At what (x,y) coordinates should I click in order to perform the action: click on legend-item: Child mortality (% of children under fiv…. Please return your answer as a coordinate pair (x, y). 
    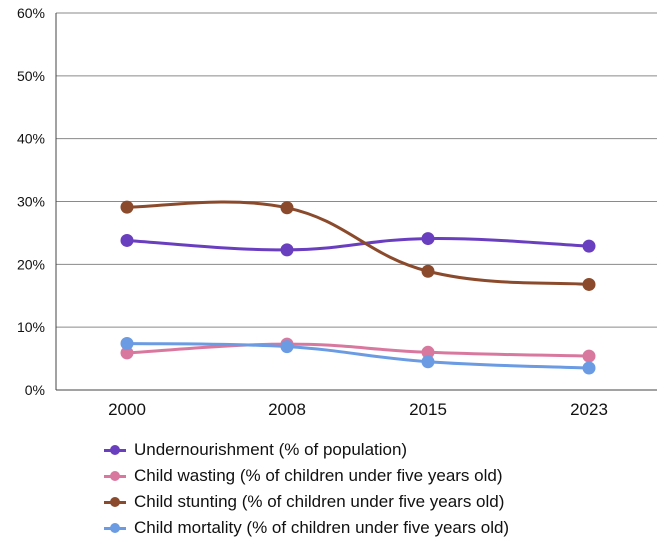
    Looking at the image, I should click on (306, 528).